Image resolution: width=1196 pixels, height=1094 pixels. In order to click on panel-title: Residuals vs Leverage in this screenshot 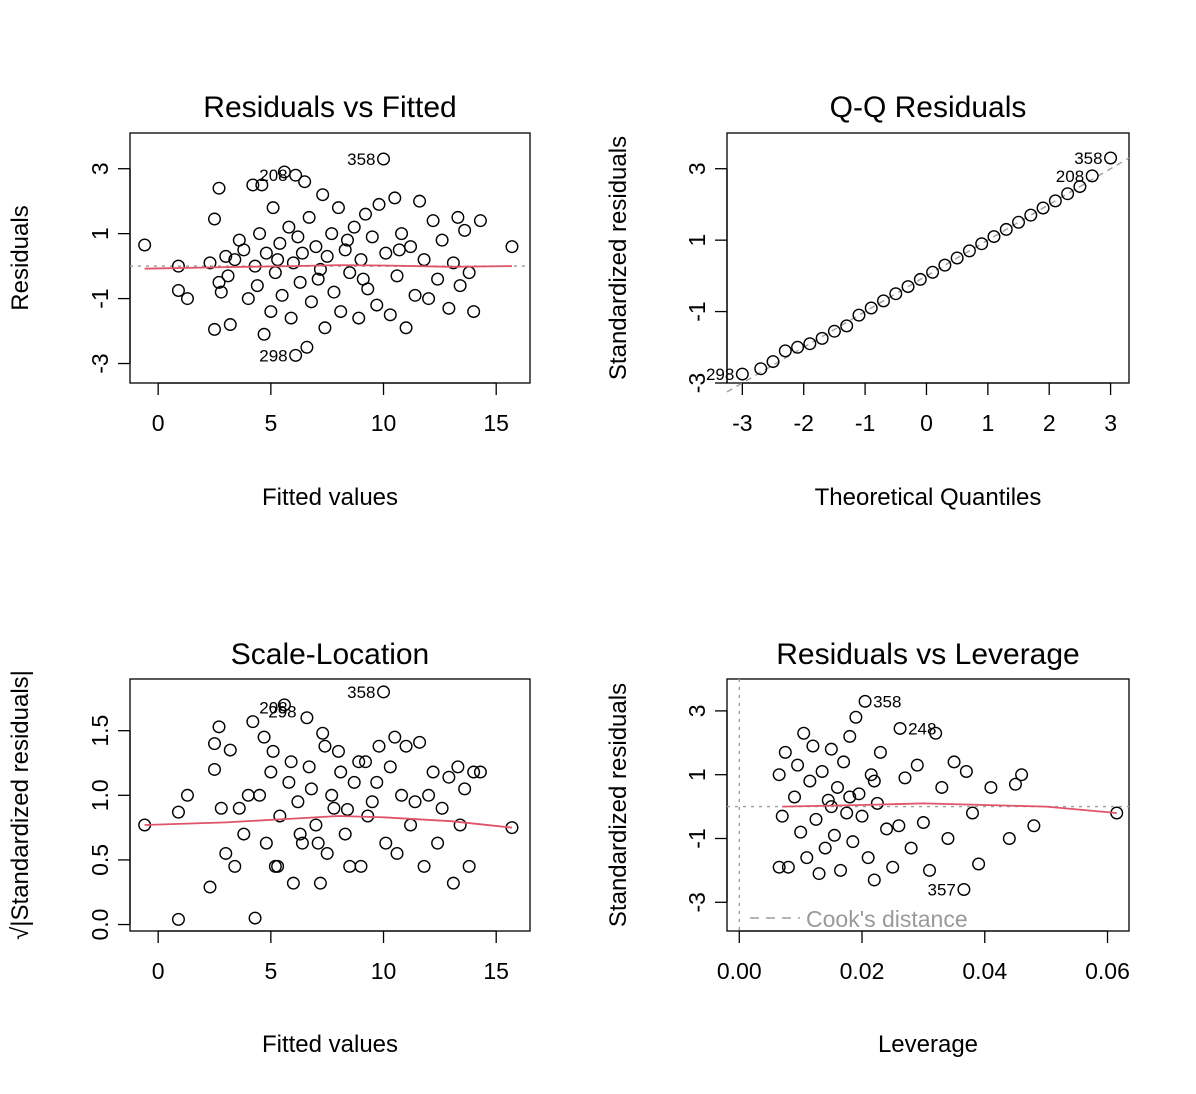, I will do `click(928, 654)`.